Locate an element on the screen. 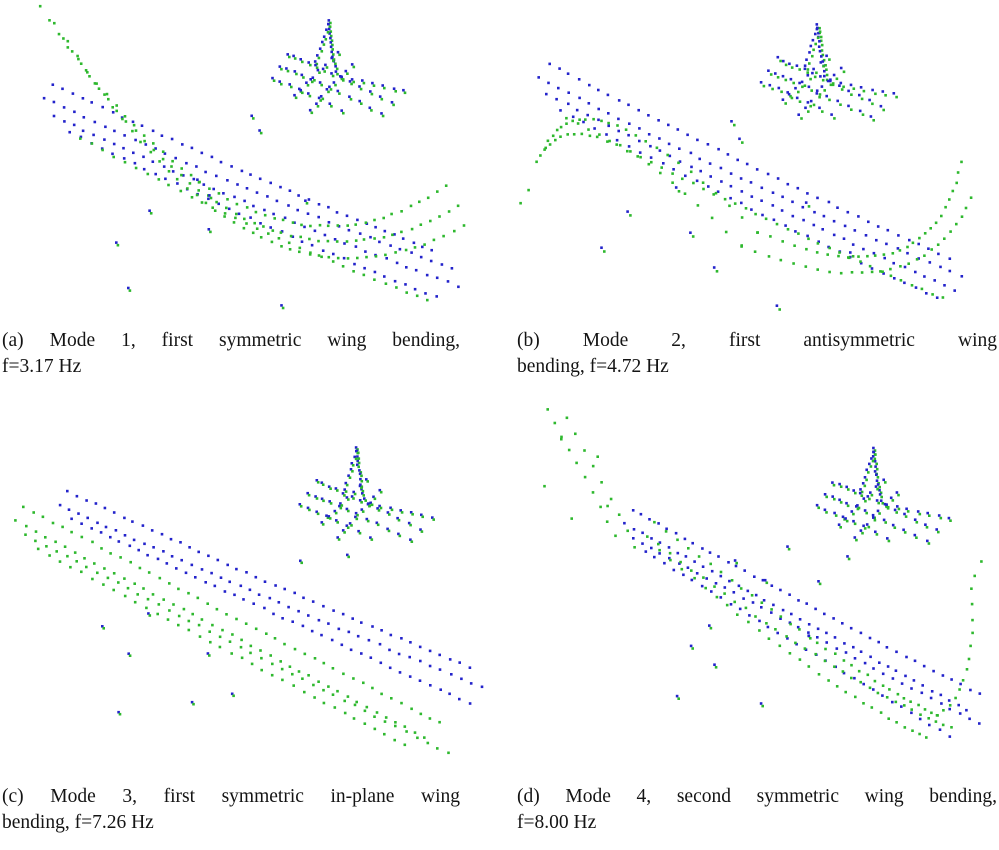  subcaption-b-line2: bending, f=4.72 Hz is located at coordinates (593, 366).